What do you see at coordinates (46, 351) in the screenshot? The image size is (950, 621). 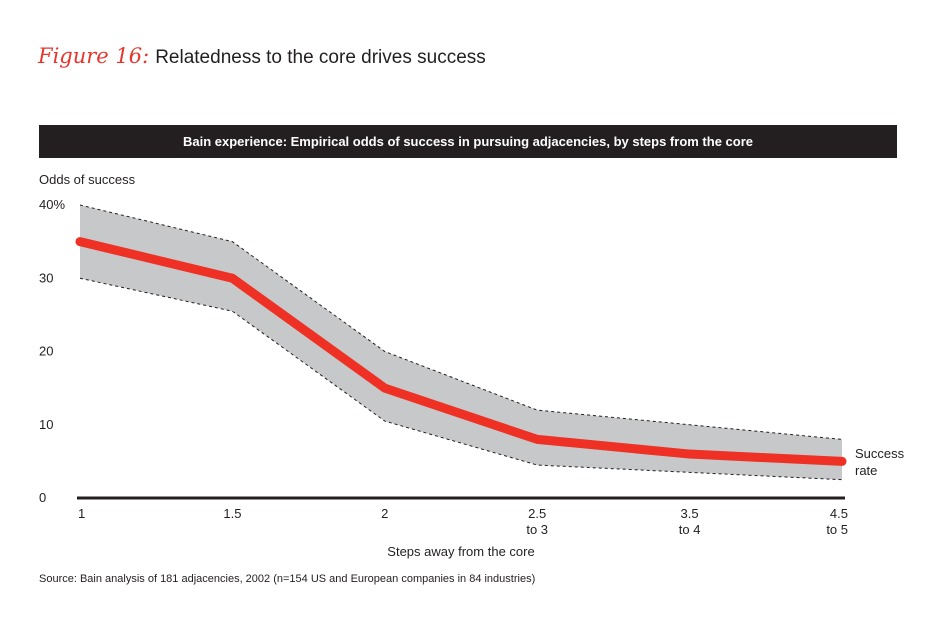 I see `y-tick-label: 20` at bounding box center [46, 351].